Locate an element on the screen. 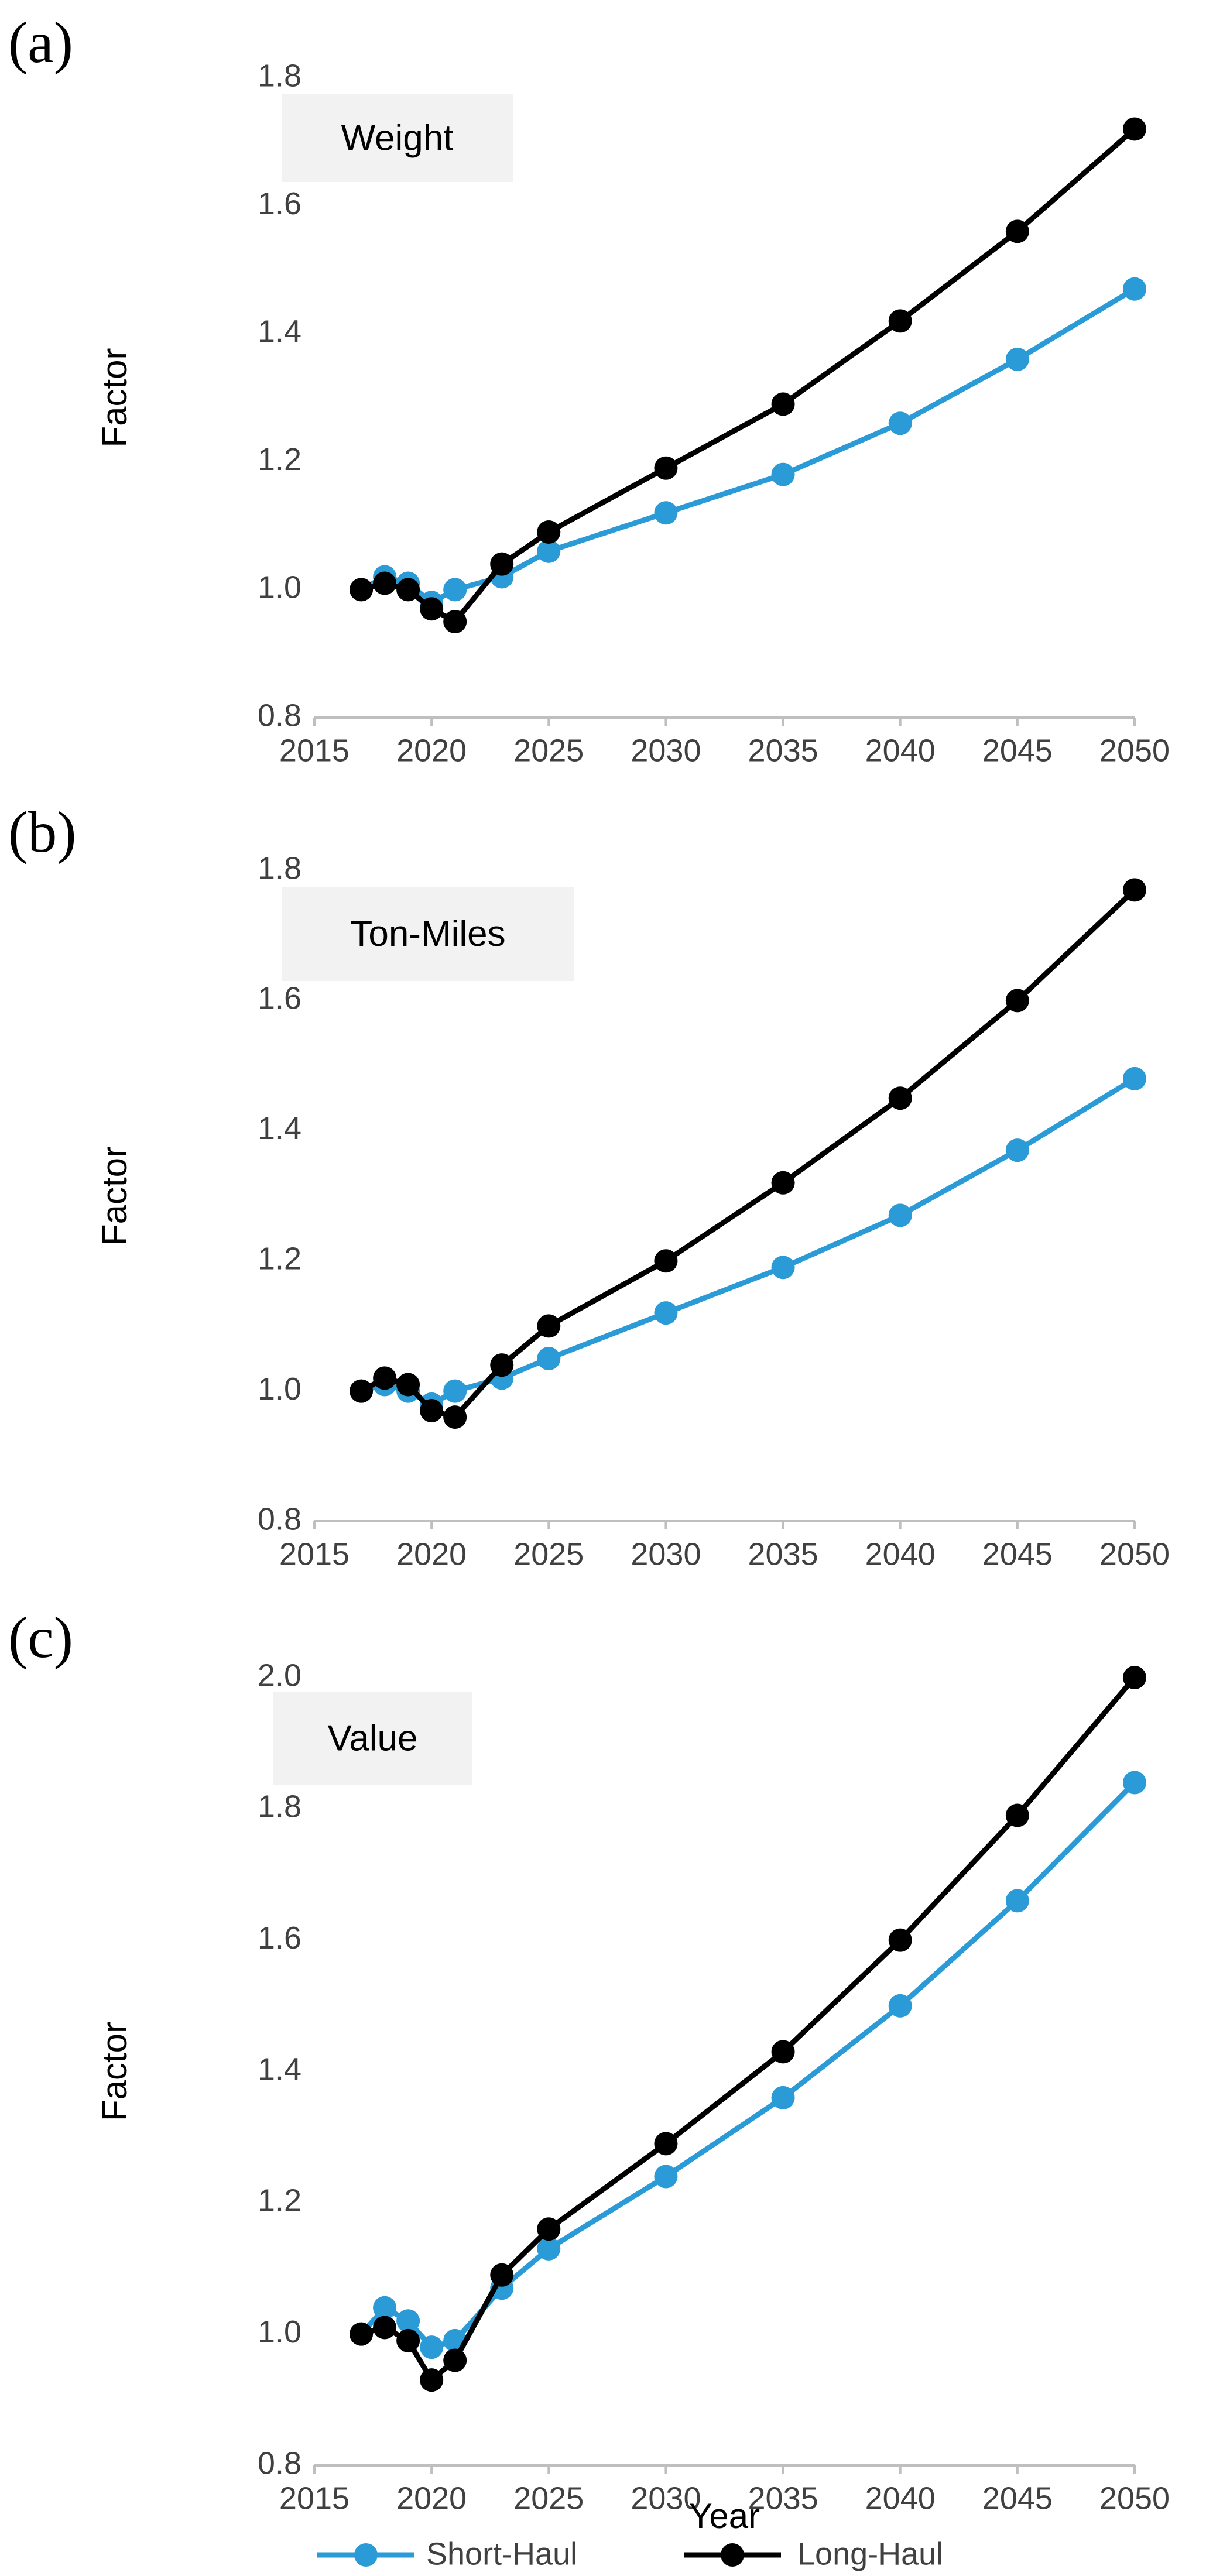 Image resolution: width=1206 pixels, height=2576 pixels. annotation: Value is located at coordinates (373, 1738).